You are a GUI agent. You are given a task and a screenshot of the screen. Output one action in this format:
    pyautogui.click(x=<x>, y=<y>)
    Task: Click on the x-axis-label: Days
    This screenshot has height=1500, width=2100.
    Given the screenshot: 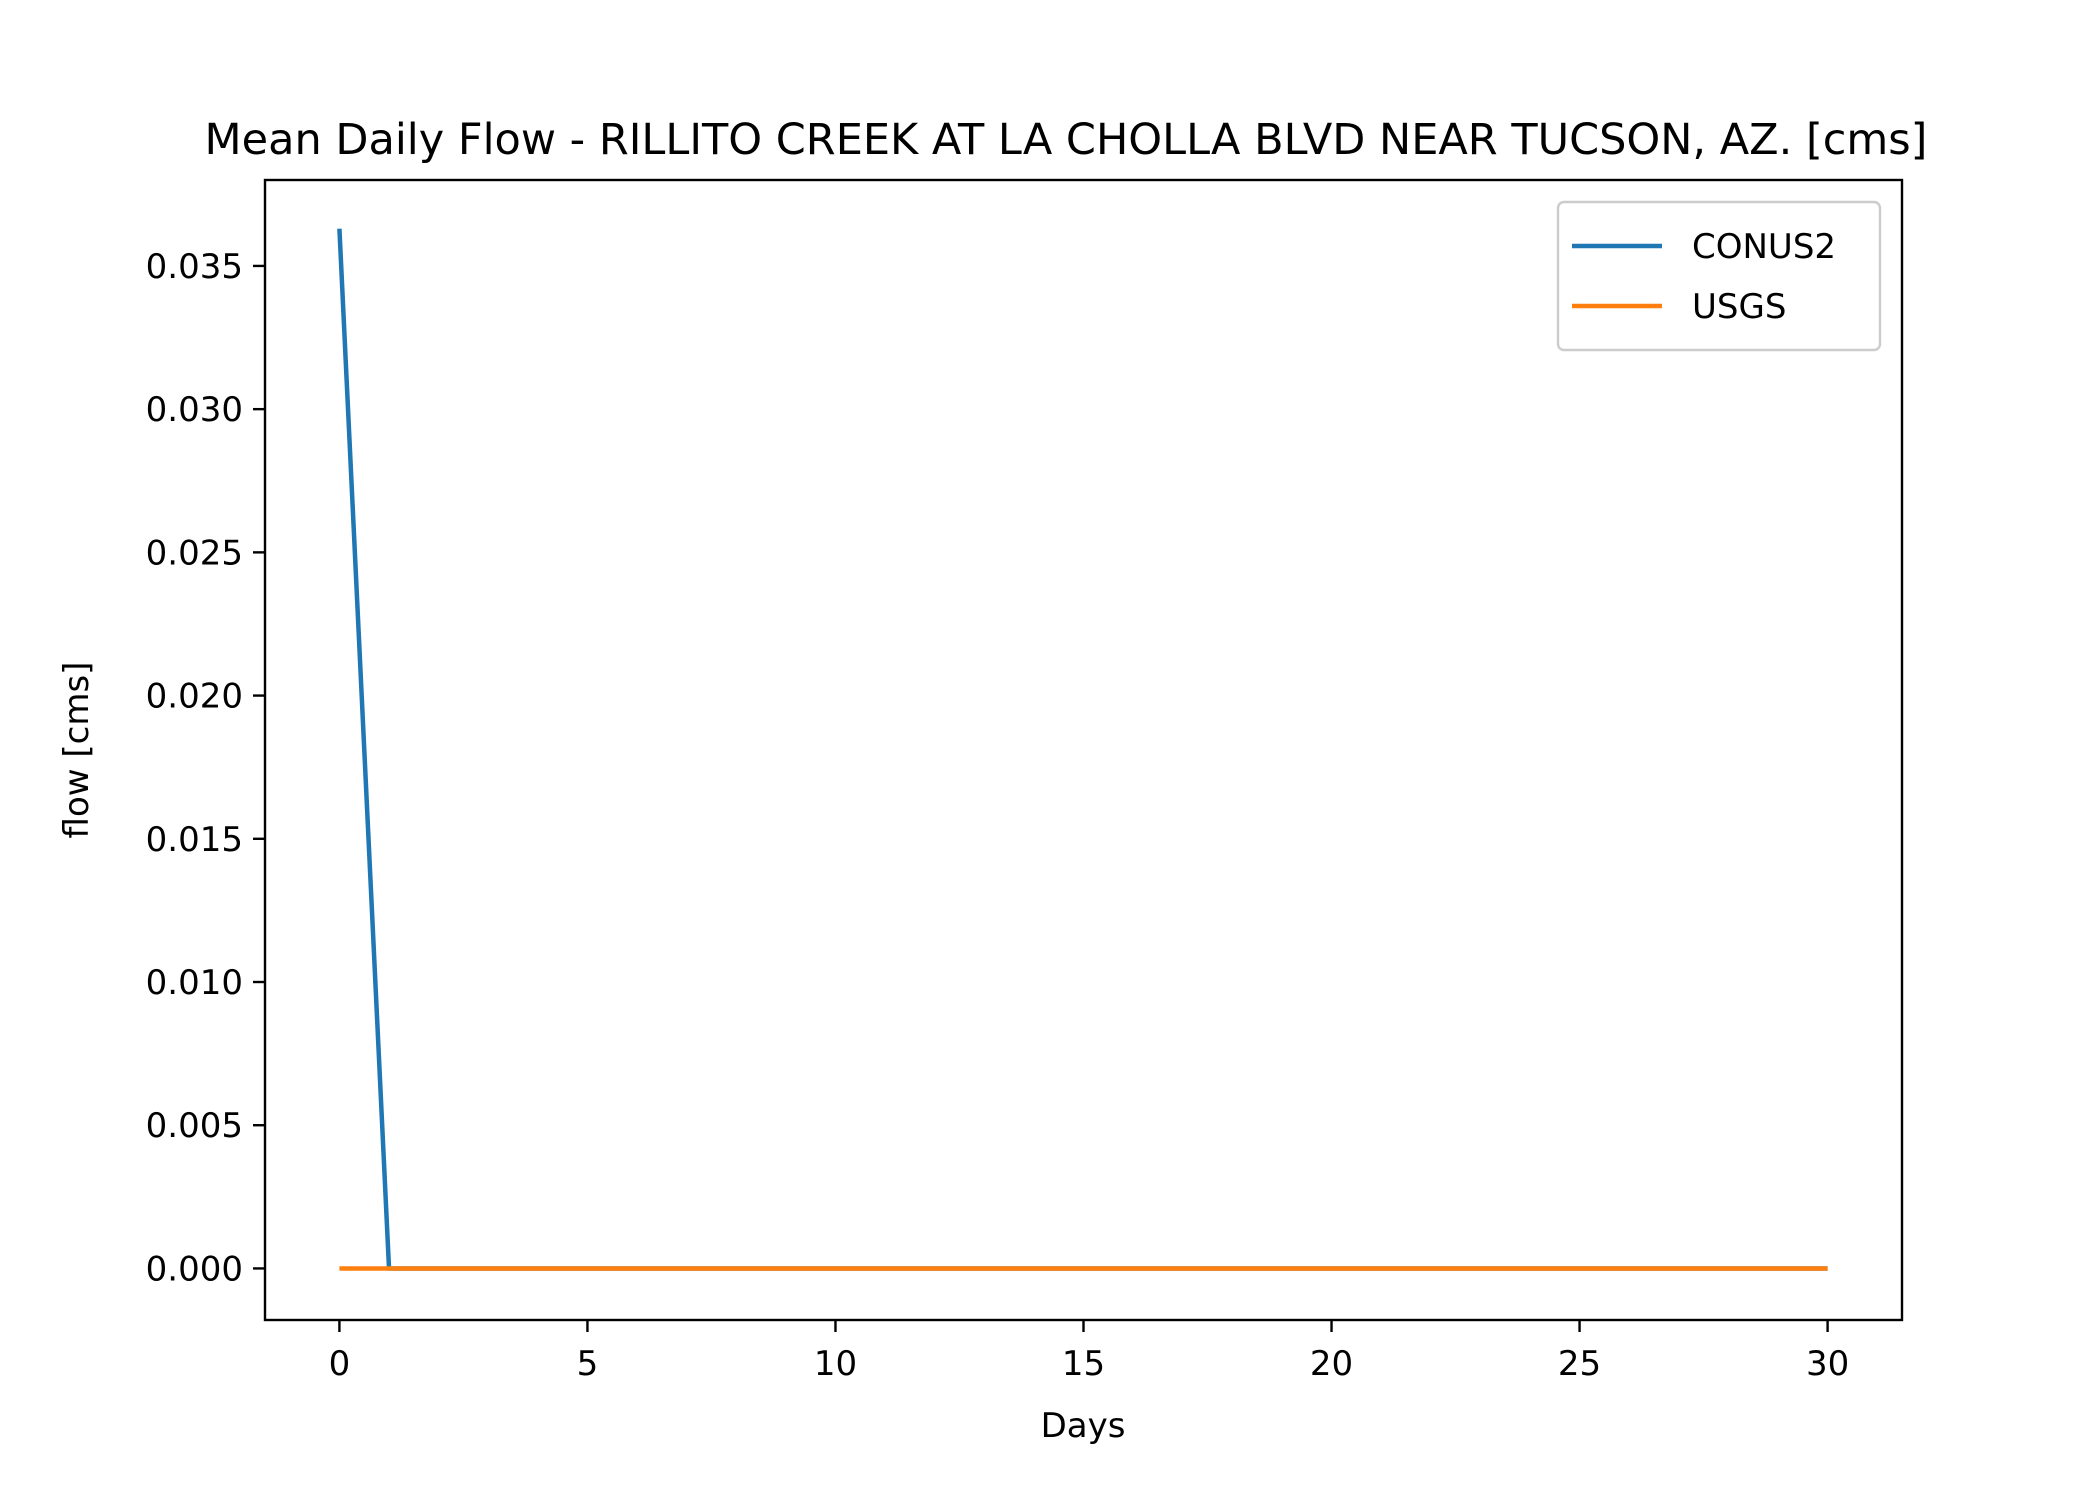 What is the action you would take?
    pyautogui.click(x=1083, y=1426)
    